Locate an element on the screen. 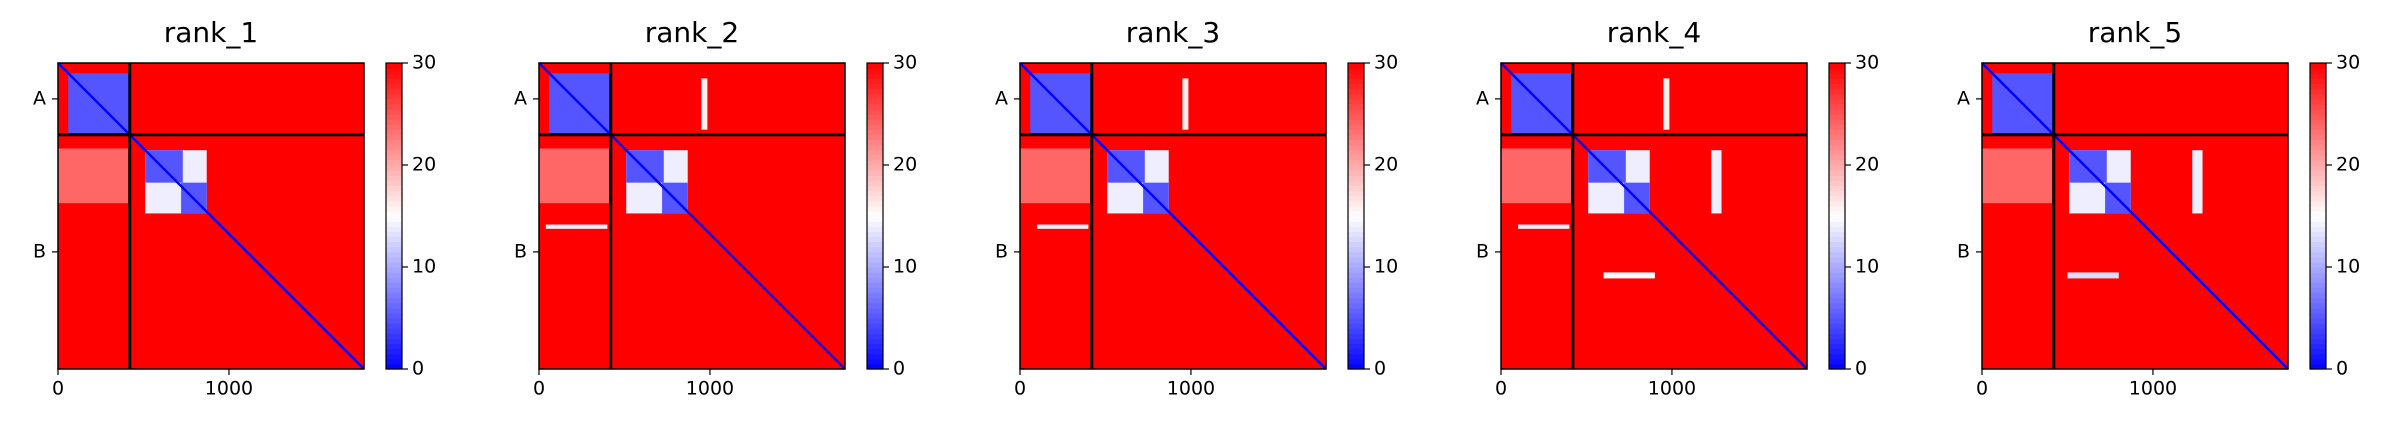 The image size is (2401, 438). y-tick-label: B is located at coordinates (520, 251).